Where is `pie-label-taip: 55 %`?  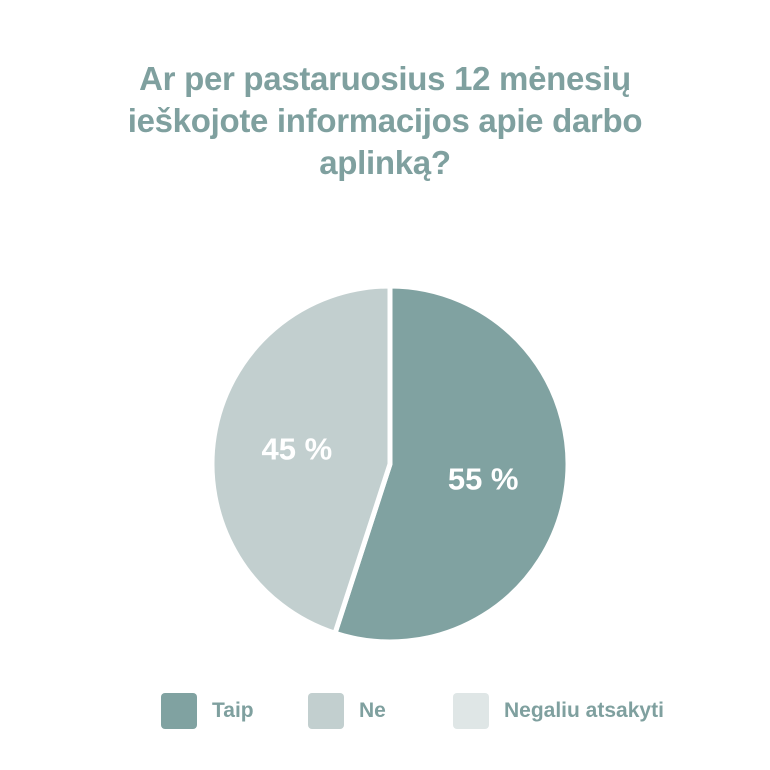 pie-label-taip: 55 % is located at coordinates (483, 478).